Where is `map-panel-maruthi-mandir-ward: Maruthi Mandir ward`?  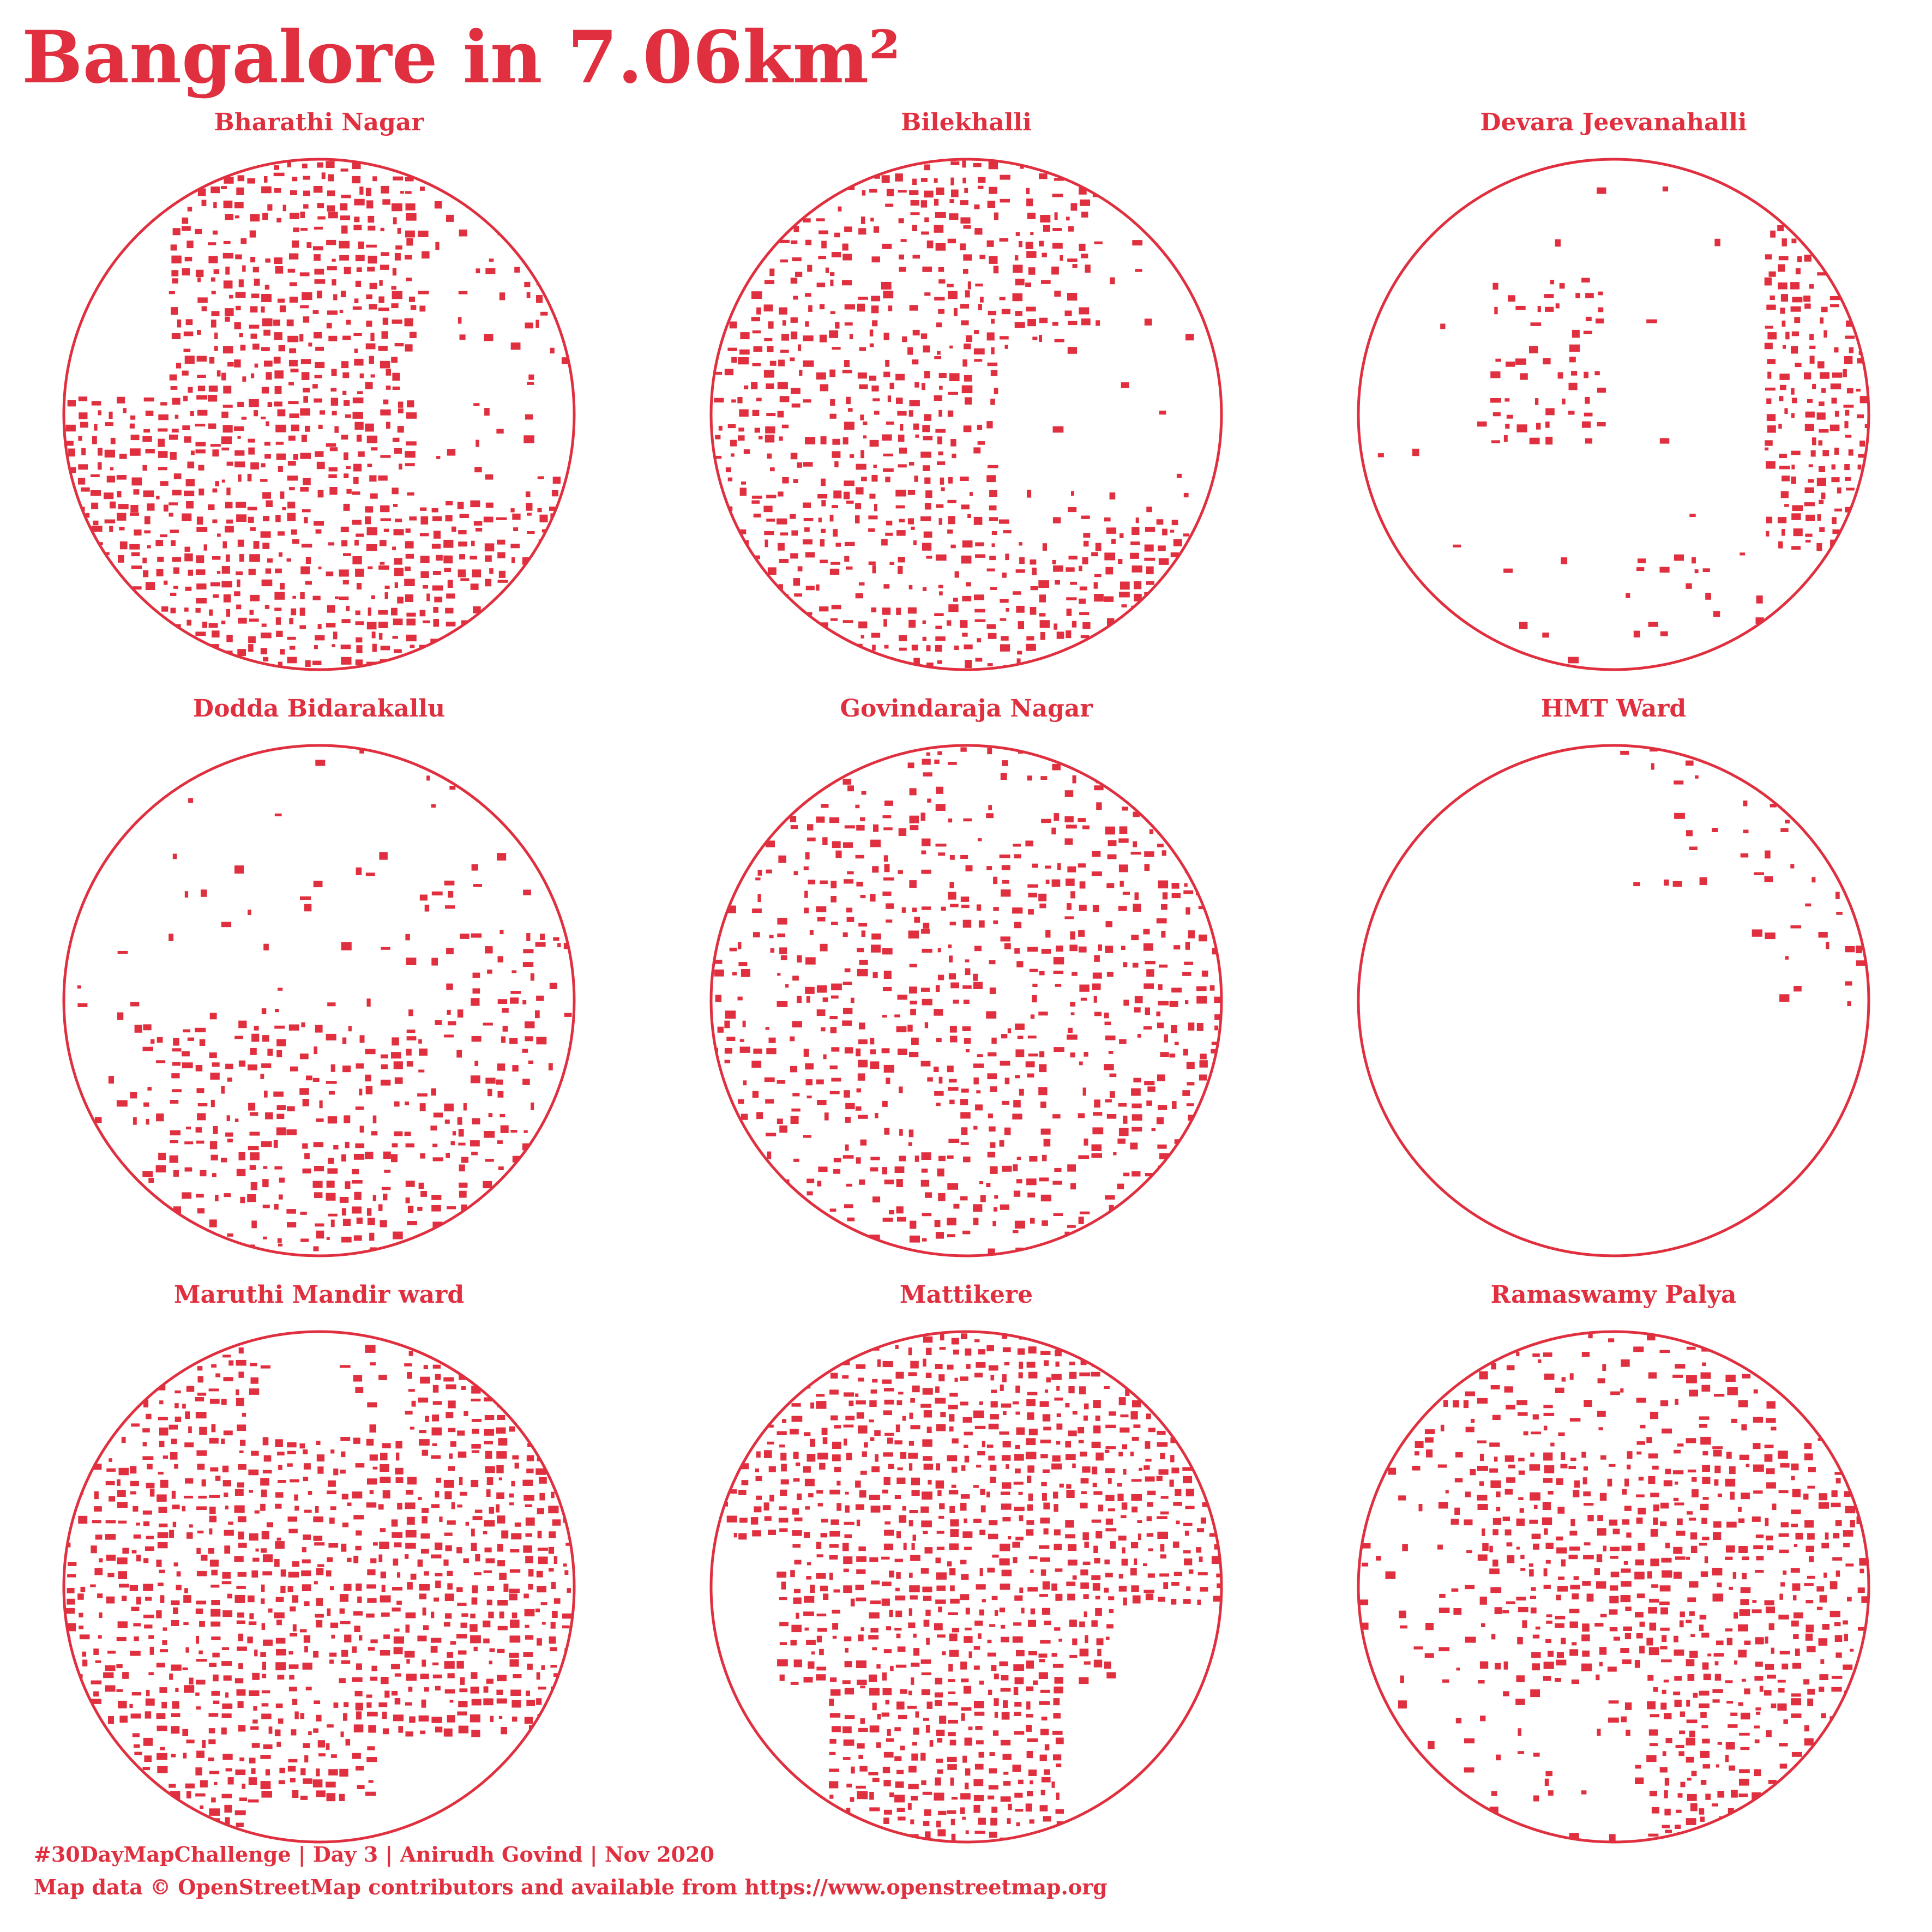
map-panel-maruthi-mandir-ward: Maruthi Mandir ward is located at coordinates (319, 1570).